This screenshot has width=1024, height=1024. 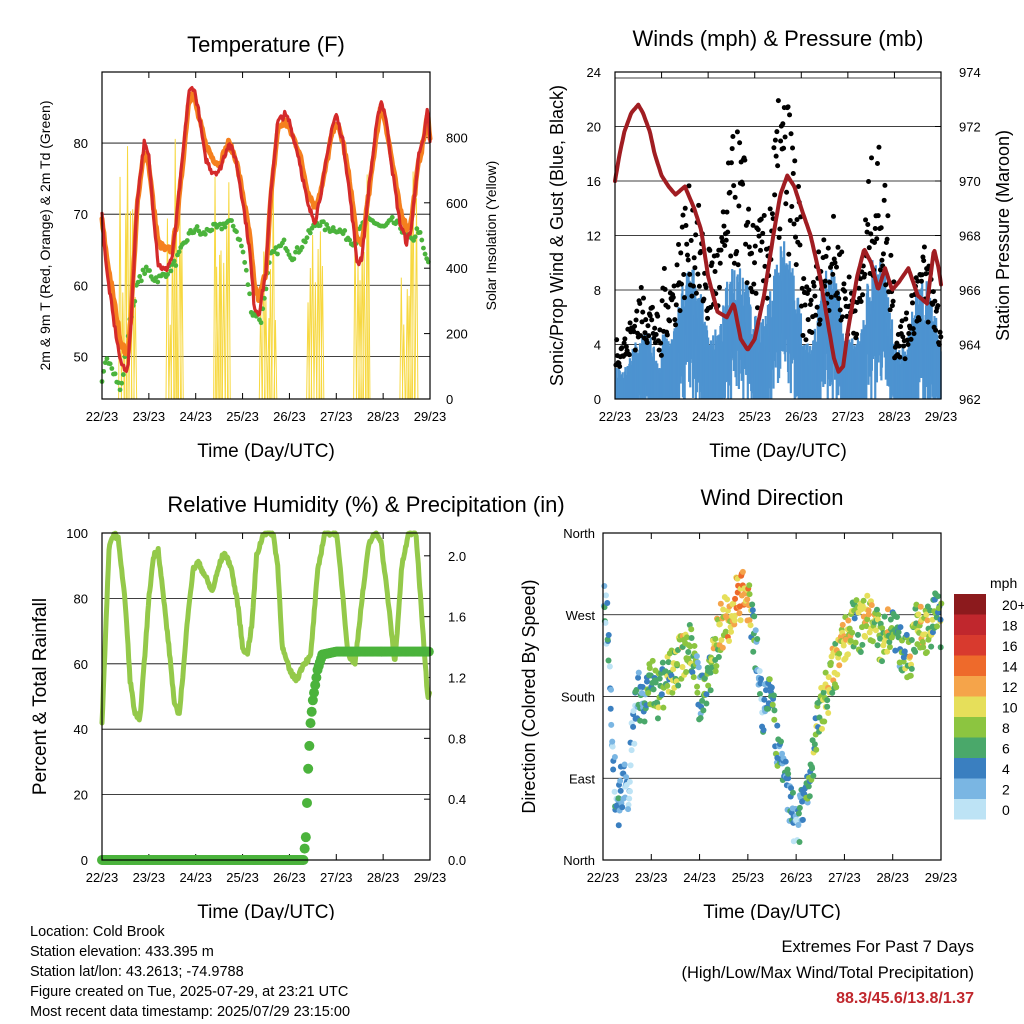 What do you see at coordinates (336, 877) in the screenshot?
I see `x-tick-label: 27/23` at bounding box center [336, 877].